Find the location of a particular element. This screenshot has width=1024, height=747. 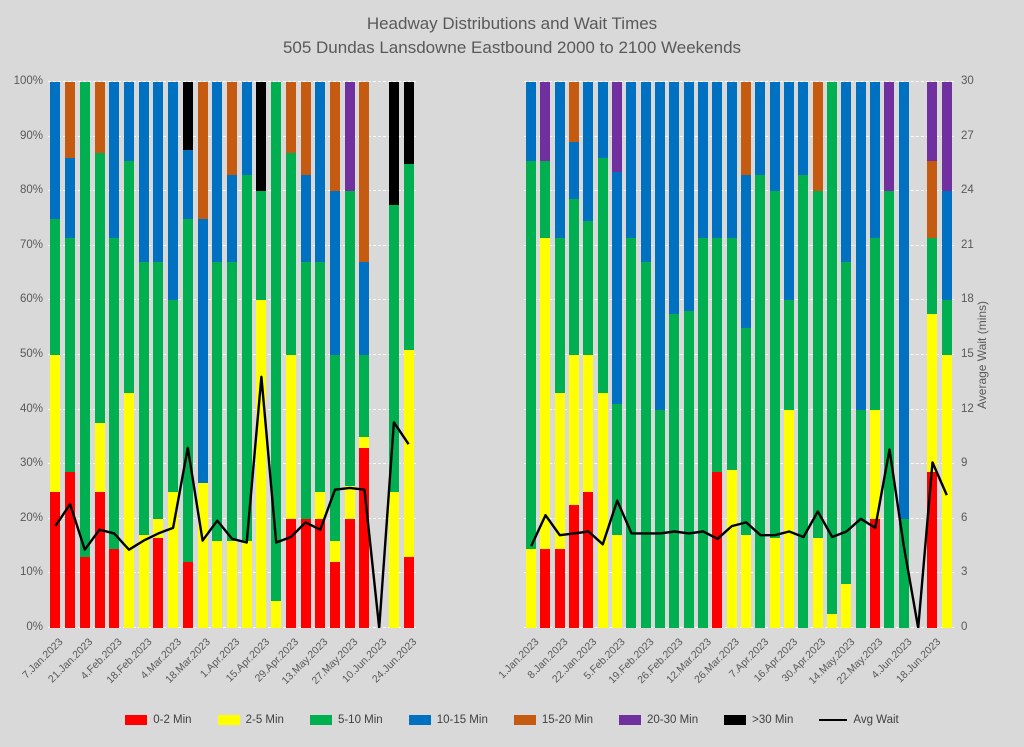

right-axis-tick: 6 is located at coordinates (964, 517).